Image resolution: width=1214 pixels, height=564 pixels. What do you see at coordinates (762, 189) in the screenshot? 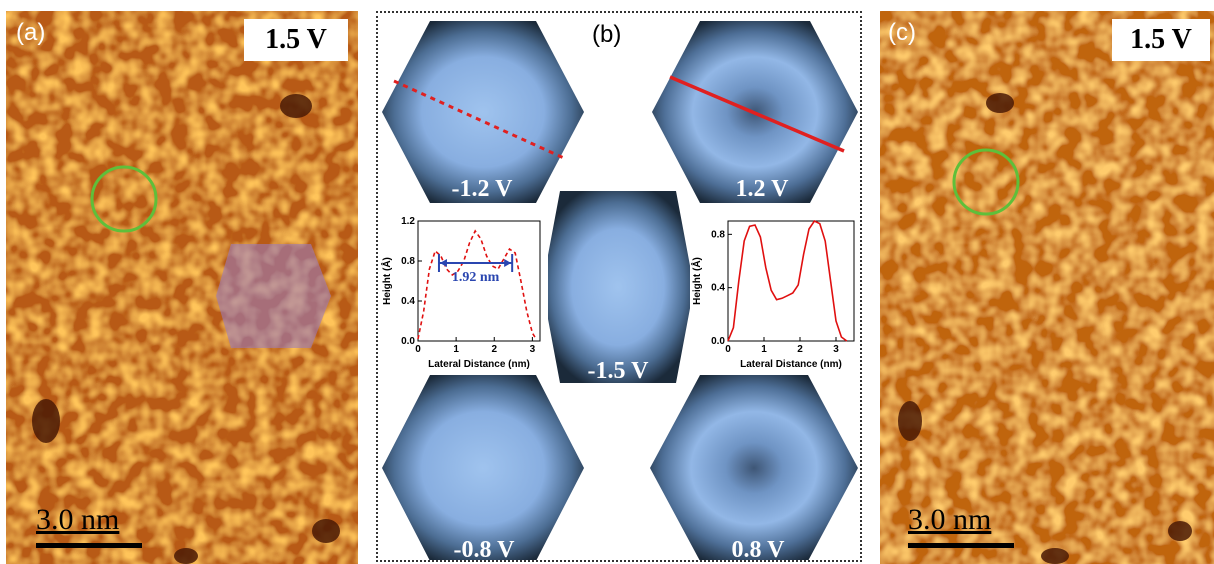
I see `hex-label-1p2: 1.2 V` at bounding box center [762, 189].